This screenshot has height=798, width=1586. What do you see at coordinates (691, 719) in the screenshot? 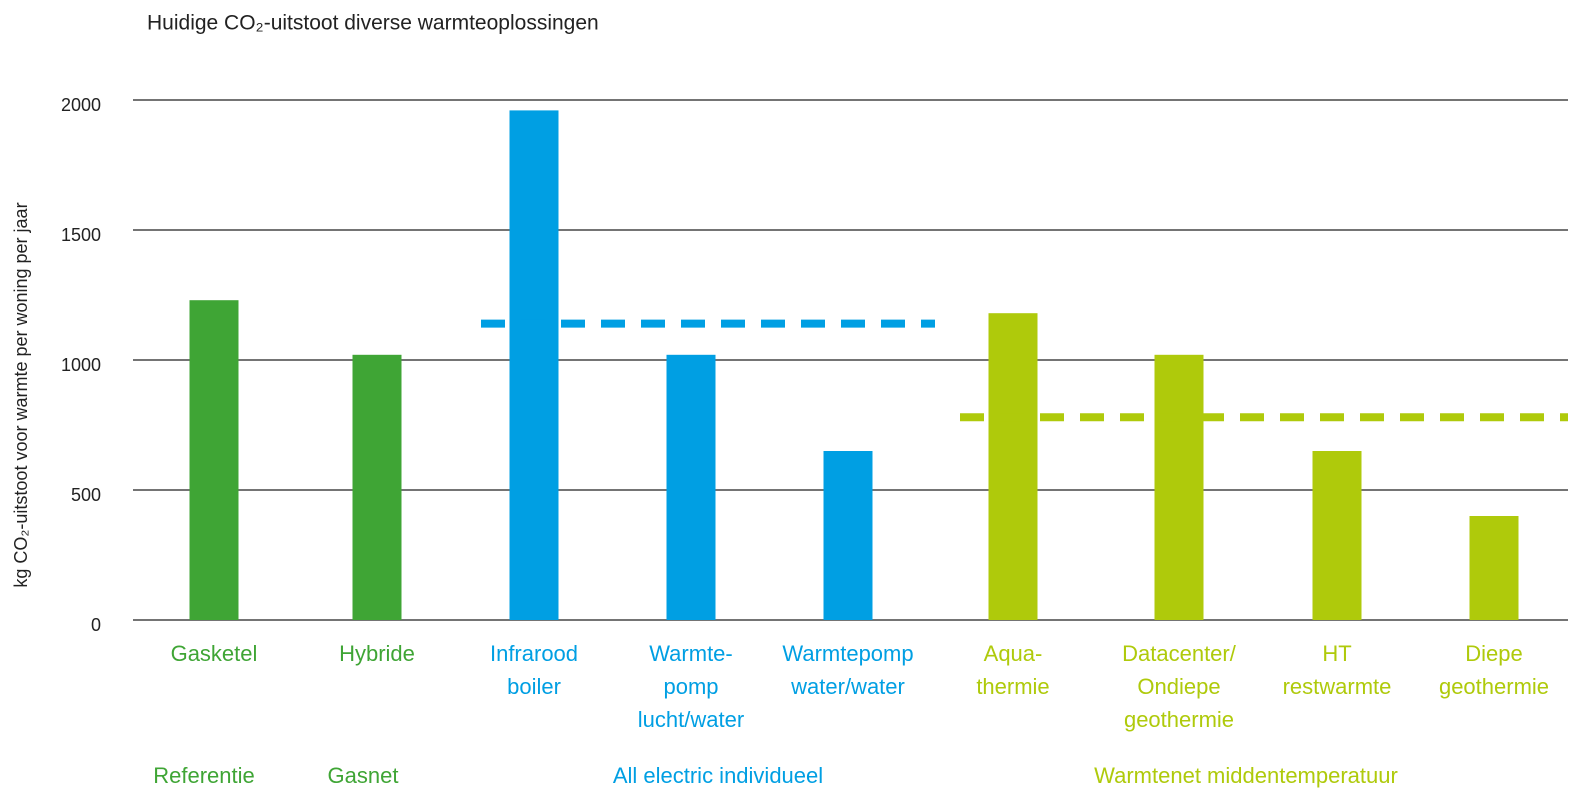
I see `x-tick-label-line: lucht/water` at bounding box center [691, 719].